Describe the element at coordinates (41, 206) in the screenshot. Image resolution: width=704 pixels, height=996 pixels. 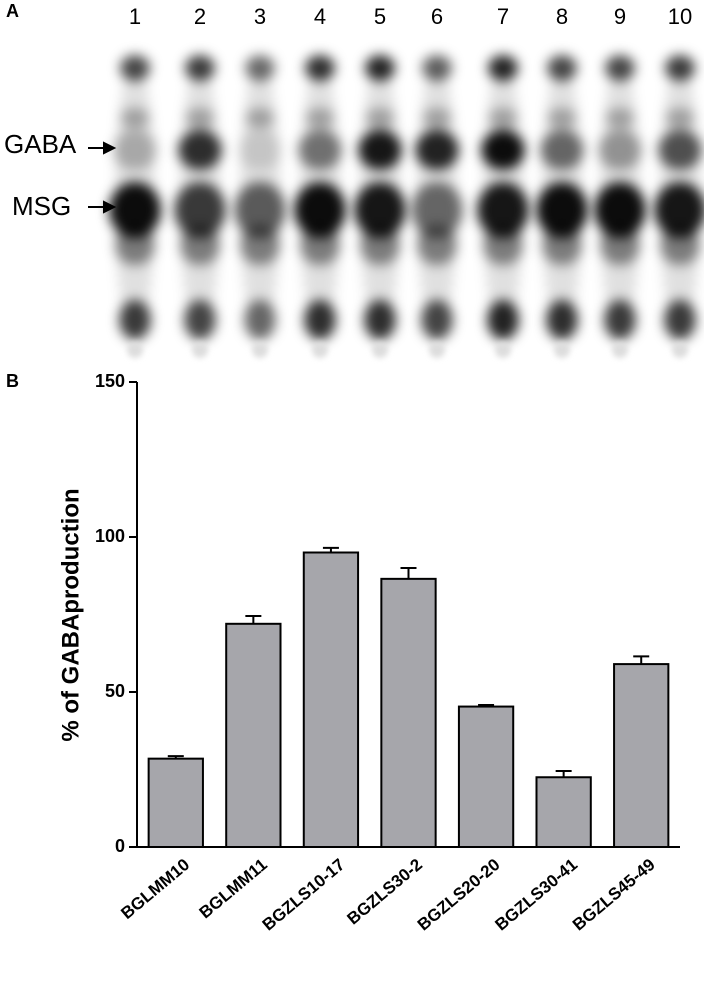
I see `marker-label: MSG` at that location.